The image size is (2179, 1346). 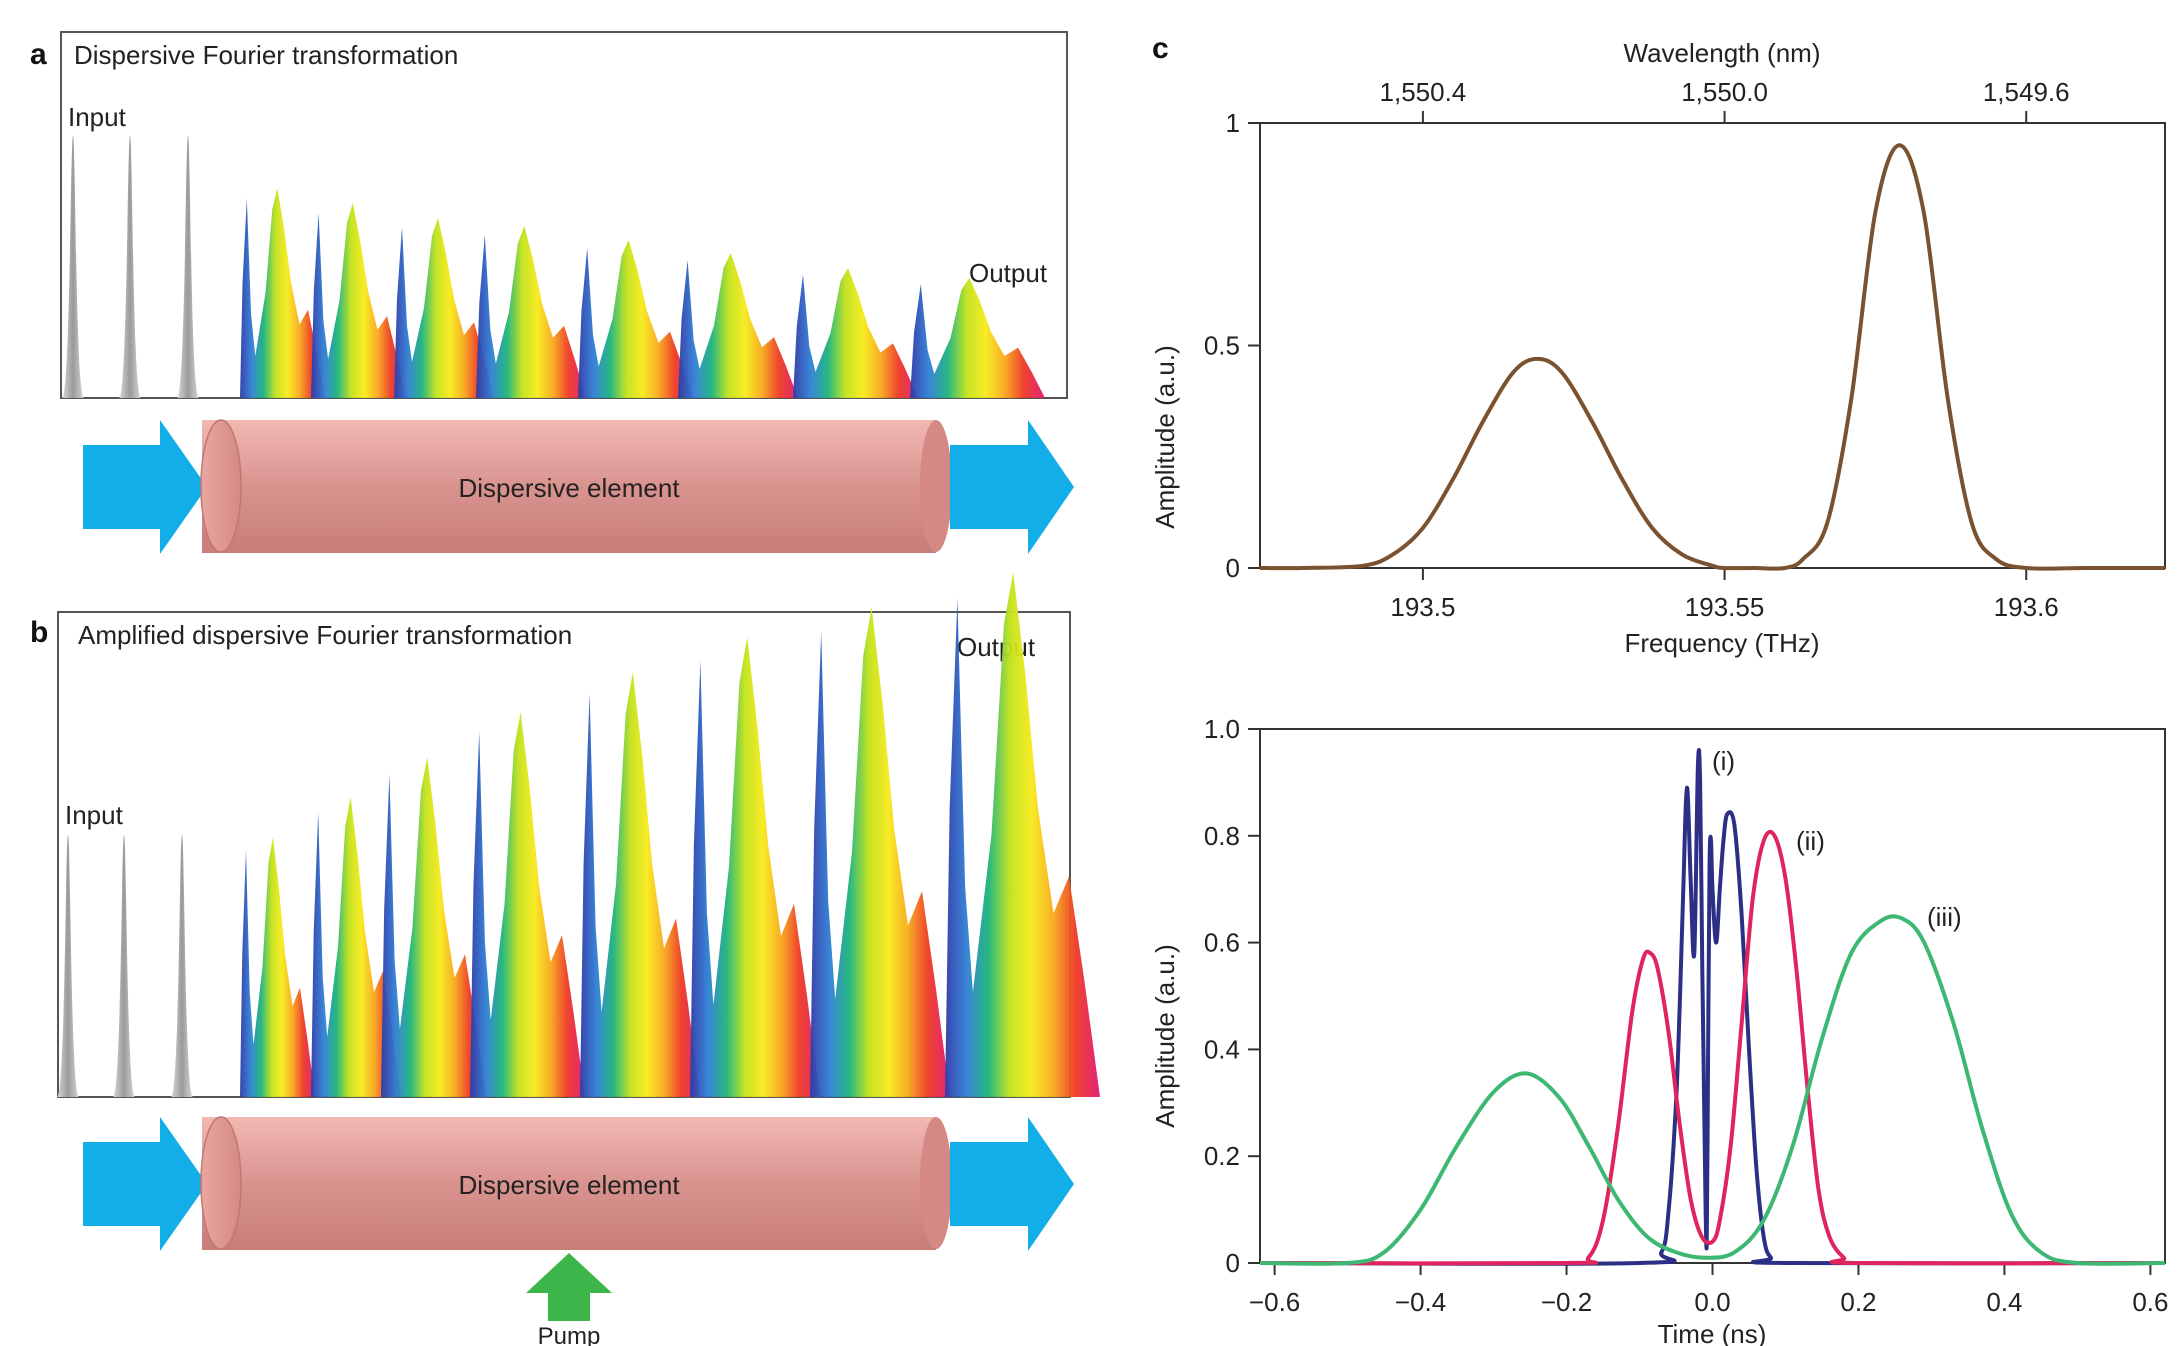 I want to click on x-tick-label-1: −0.4, so click(x=1420, y=1302).